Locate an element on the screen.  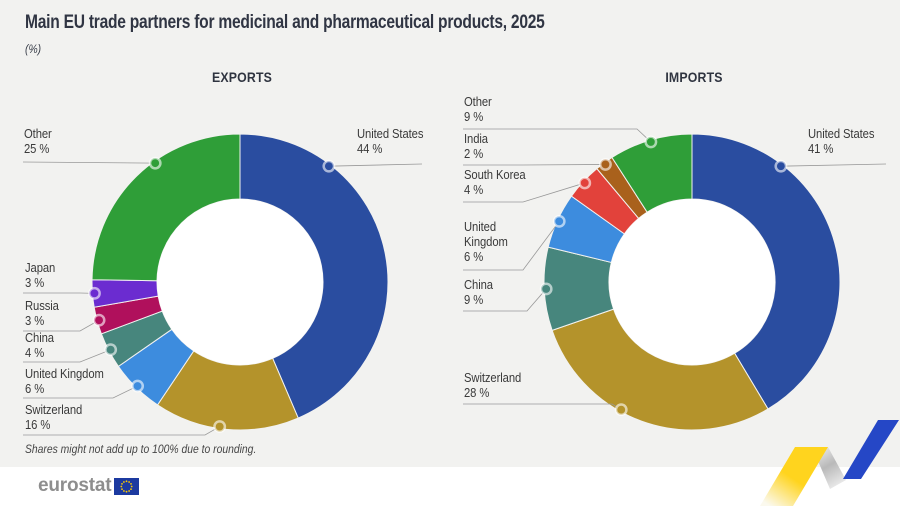
slice-label-imports-switzerland: Switzerland 28 % is located at coordinates (492, 386).